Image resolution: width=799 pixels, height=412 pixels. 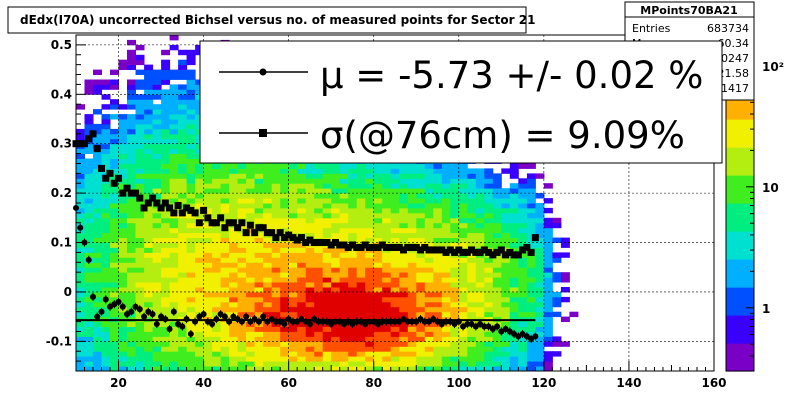 I want to click on color-scale-band, so click(x=740, y=138).